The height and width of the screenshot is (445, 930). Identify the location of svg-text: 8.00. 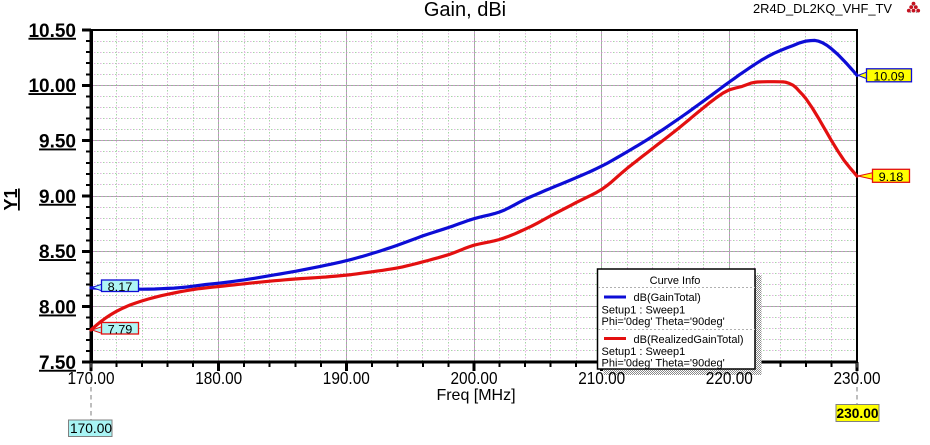
(57, 308).